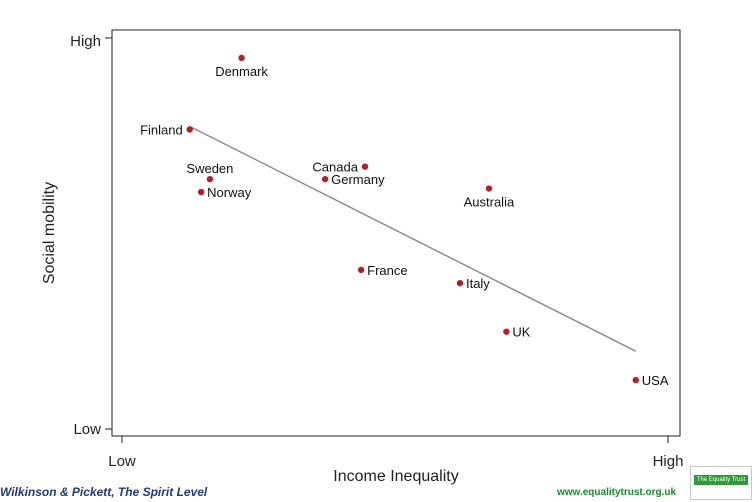 This screenshot has height=502, width=754. I want to click on point-usa, so click(635, 380).